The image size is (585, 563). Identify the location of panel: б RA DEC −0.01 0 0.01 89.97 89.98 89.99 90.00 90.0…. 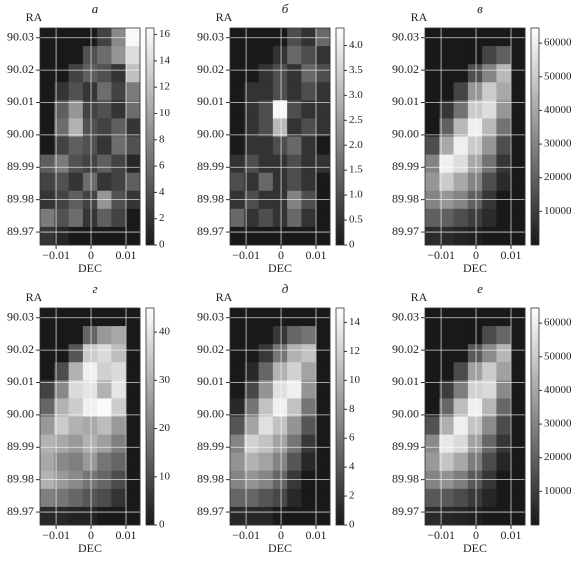
(280, 138).